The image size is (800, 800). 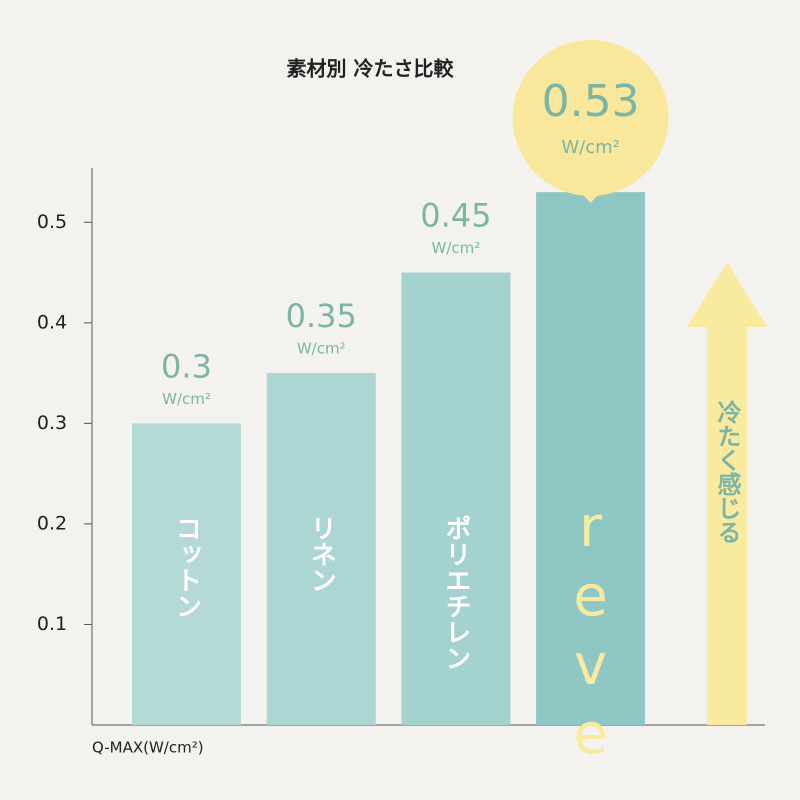 I want to click on arrow-shaft, so click(x=727, y=525).